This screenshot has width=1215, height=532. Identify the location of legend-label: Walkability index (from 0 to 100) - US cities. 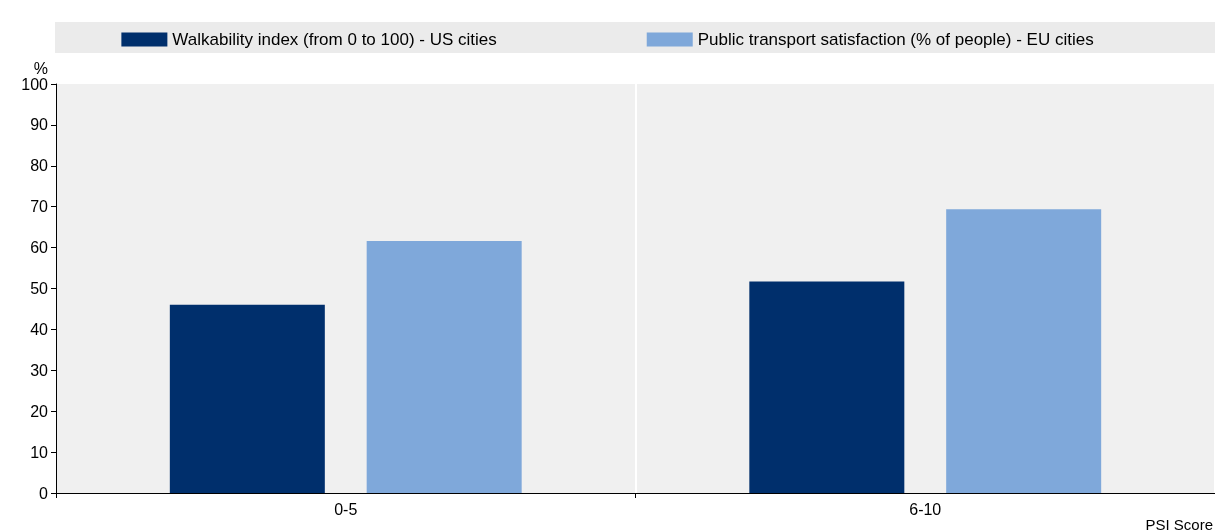
(334, 39).